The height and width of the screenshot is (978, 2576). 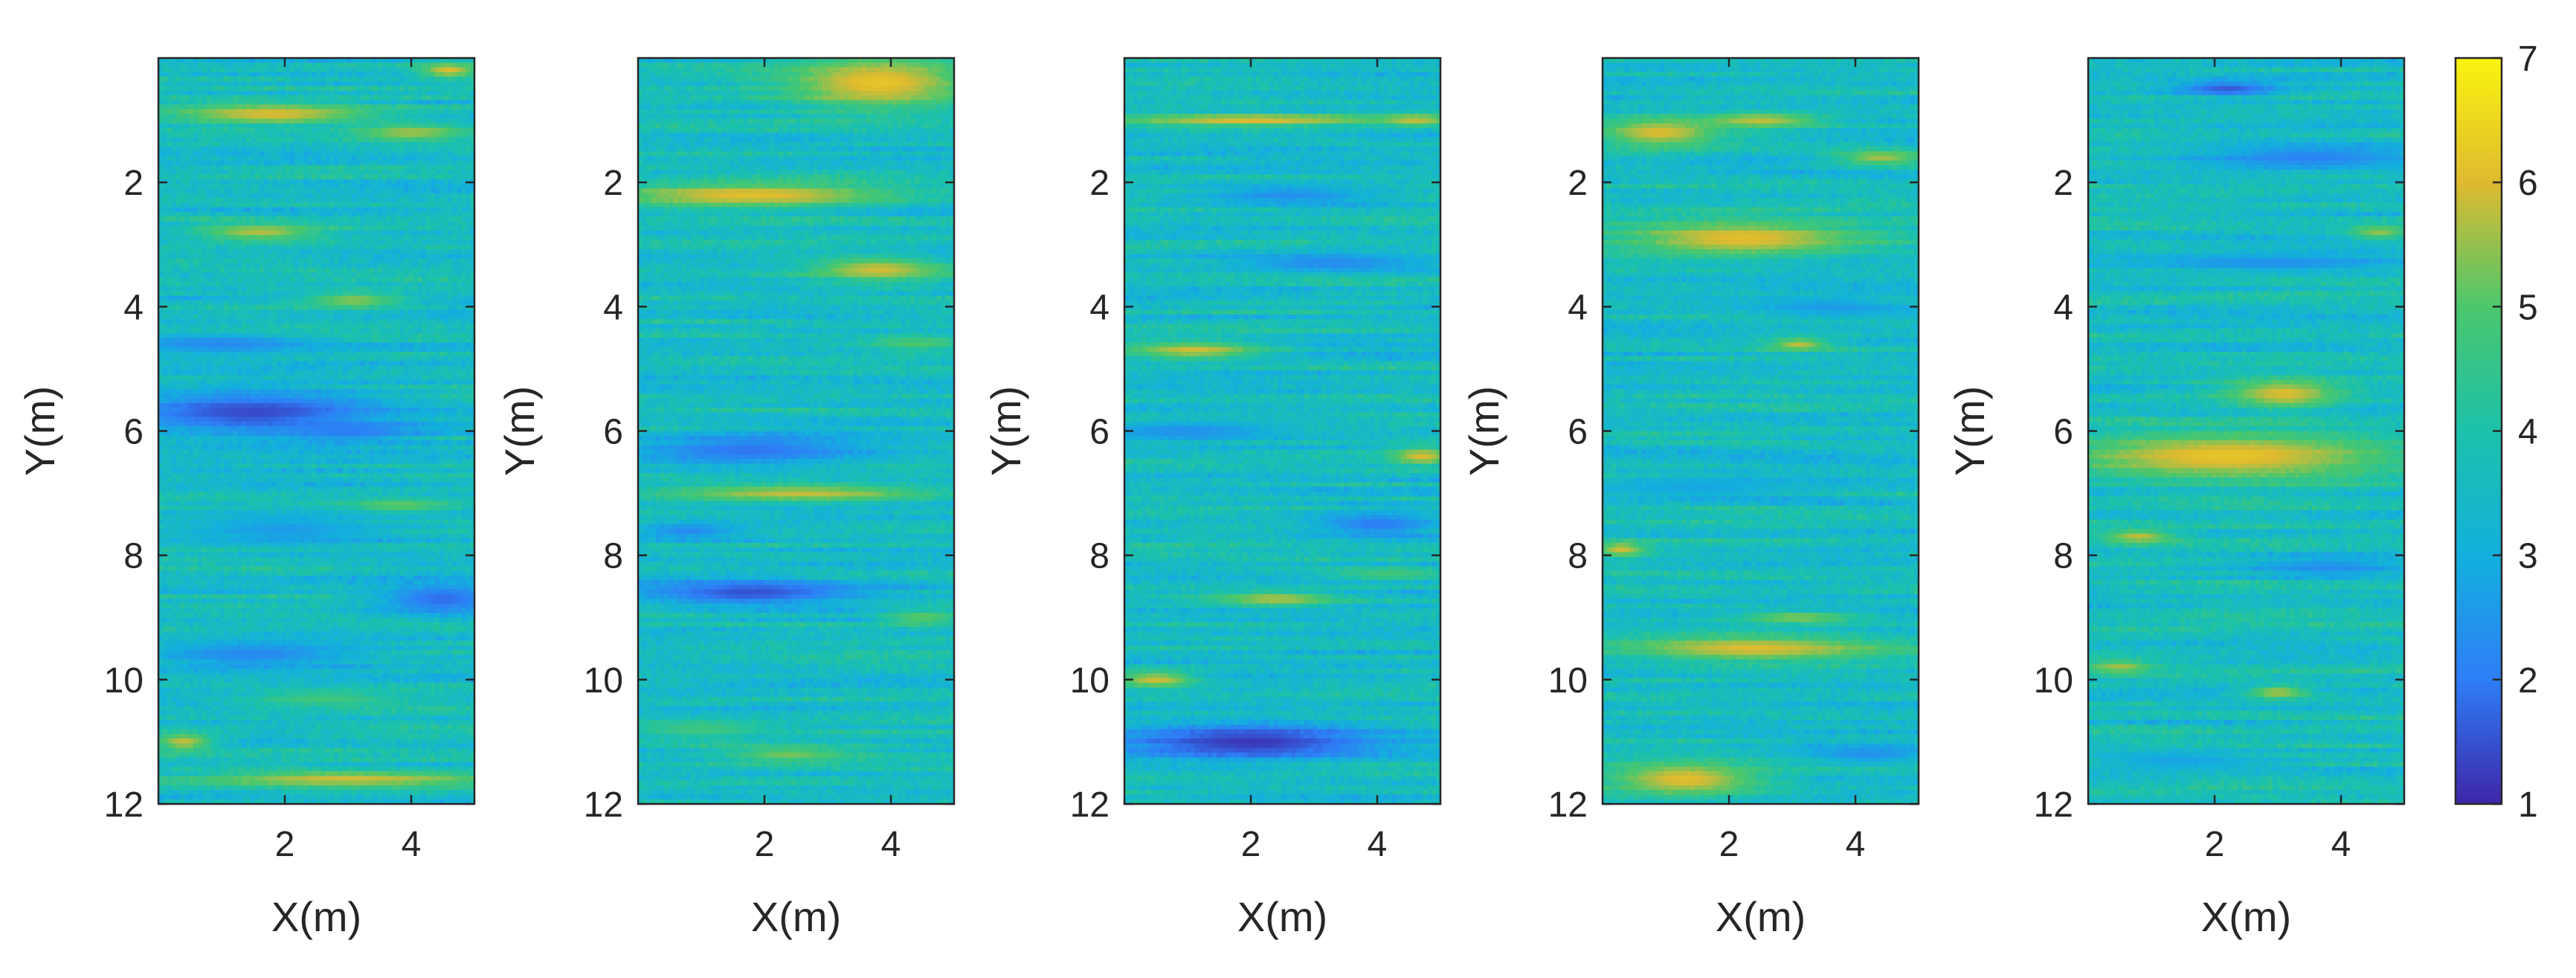 What do you see at coordinates (613, 183) in the screenshot?
I see `panel-2-ytick-label: 2` at bounding box center [613, 183].